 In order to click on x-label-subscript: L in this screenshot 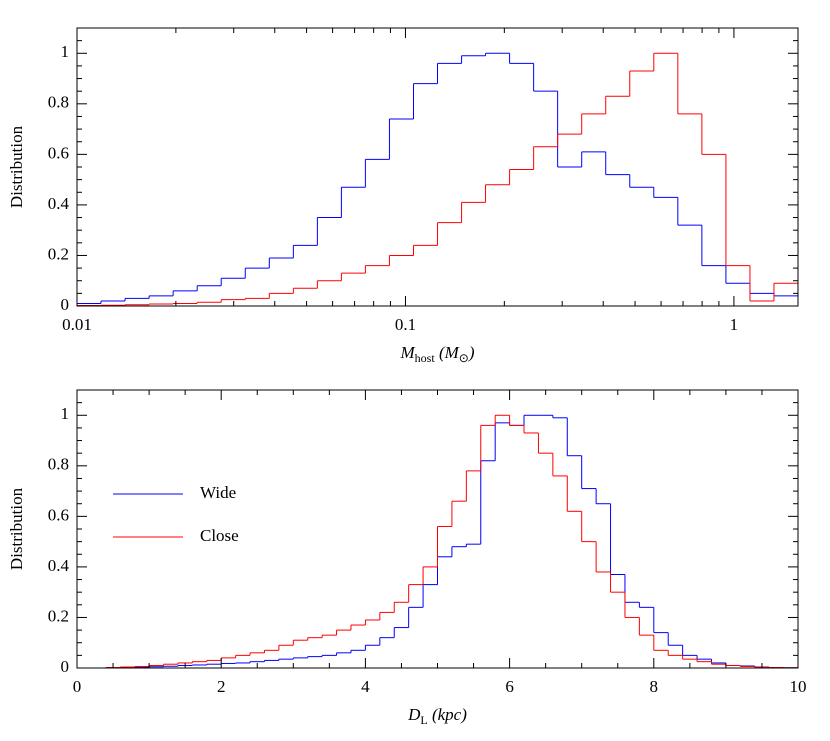, I will do `click(423, 720)`.